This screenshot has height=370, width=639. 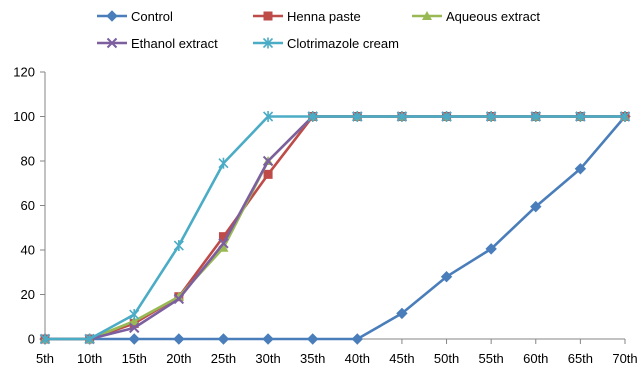 What do you see at coordinates (312, 358) in the screenshot?
I see `x-tick-label: 35th` at bounding box center [312, 358].